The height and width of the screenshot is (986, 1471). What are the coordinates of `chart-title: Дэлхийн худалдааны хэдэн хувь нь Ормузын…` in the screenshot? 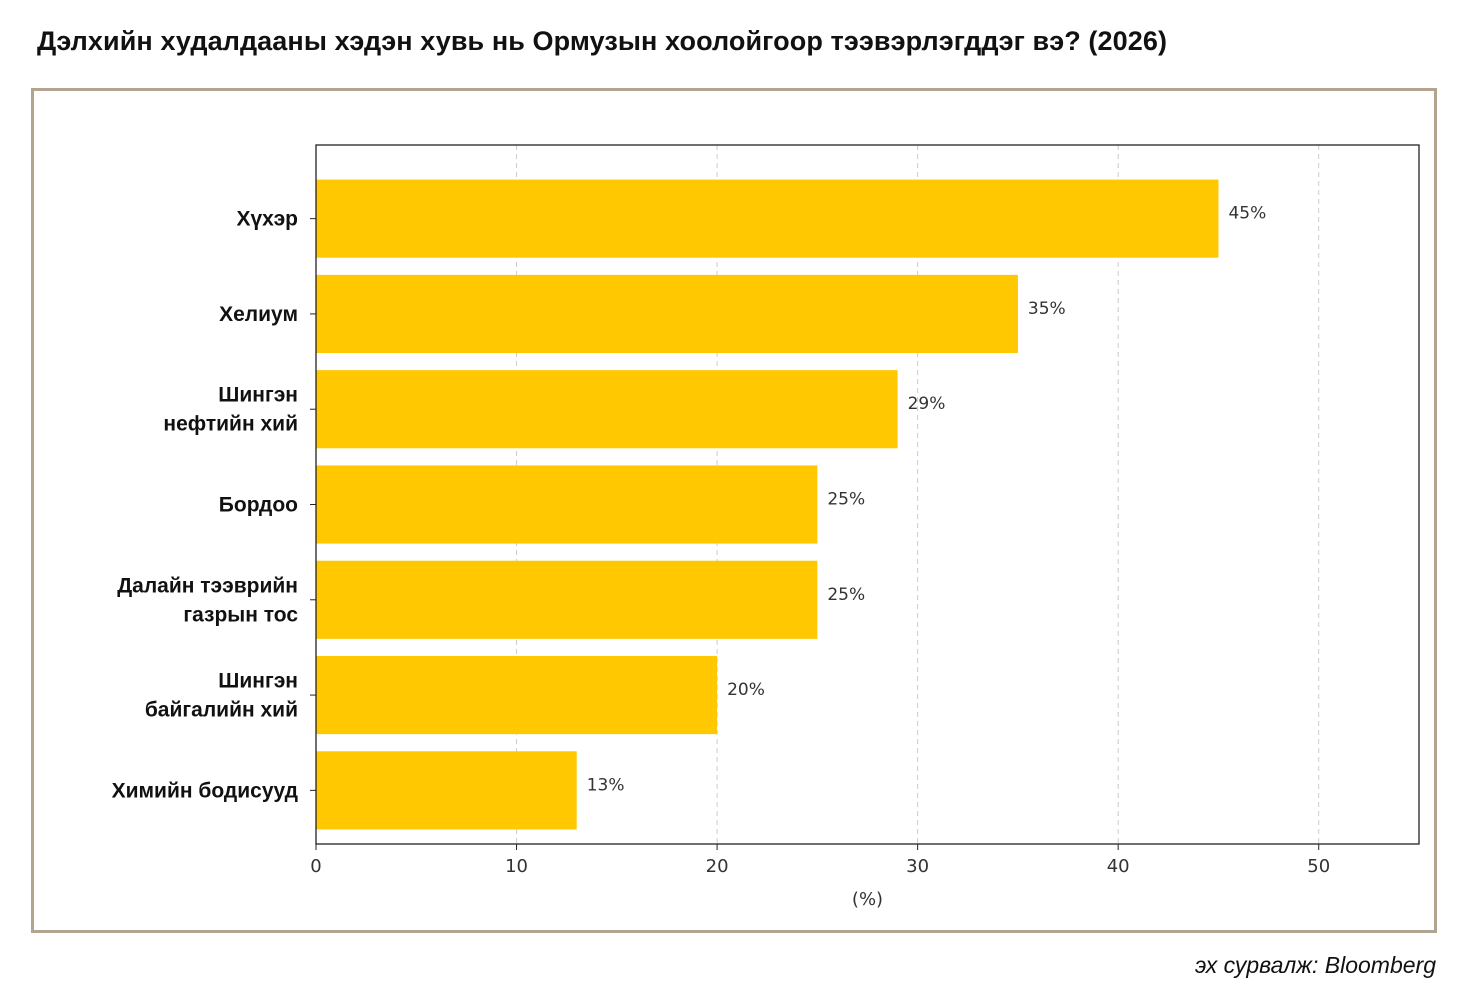 It's located at (602, 41).